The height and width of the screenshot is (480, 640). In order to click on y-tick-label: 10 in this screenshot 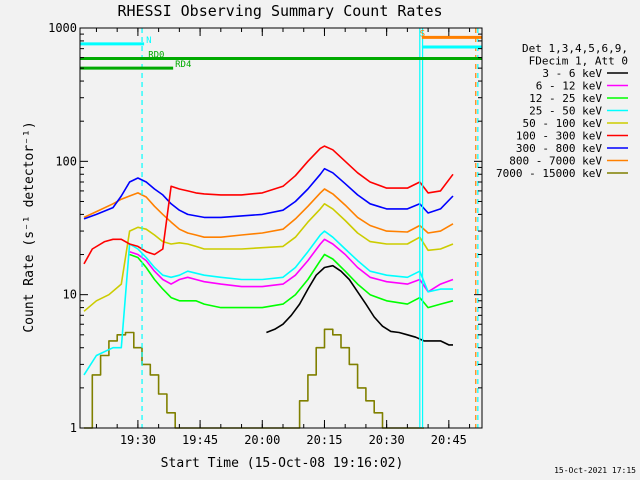, I will do `click(70, 295)`.